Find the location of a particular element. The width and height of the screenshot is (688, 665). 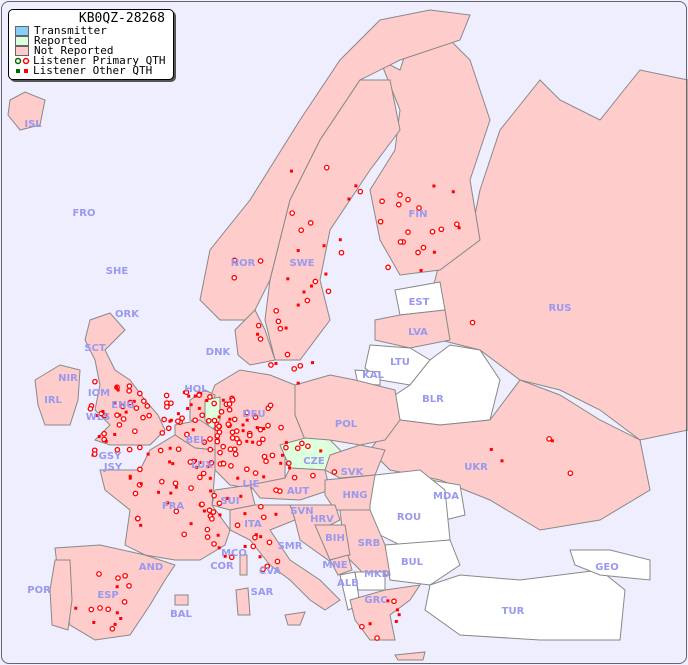

country-label-bal: BAL is located at coordinates (181, 614).